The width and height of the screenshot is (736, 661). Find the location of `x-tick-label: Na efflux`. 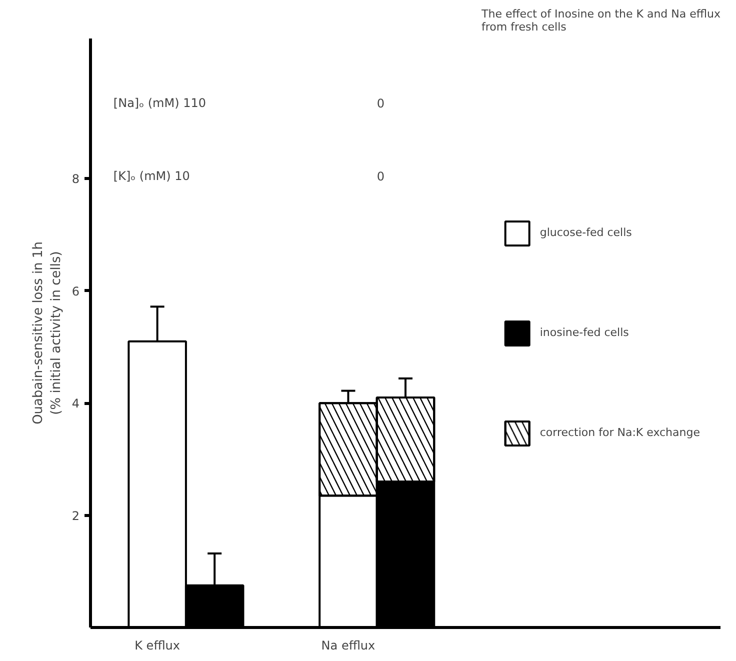

x-tick-label: Na efflux is located at coordinates (348, 645).